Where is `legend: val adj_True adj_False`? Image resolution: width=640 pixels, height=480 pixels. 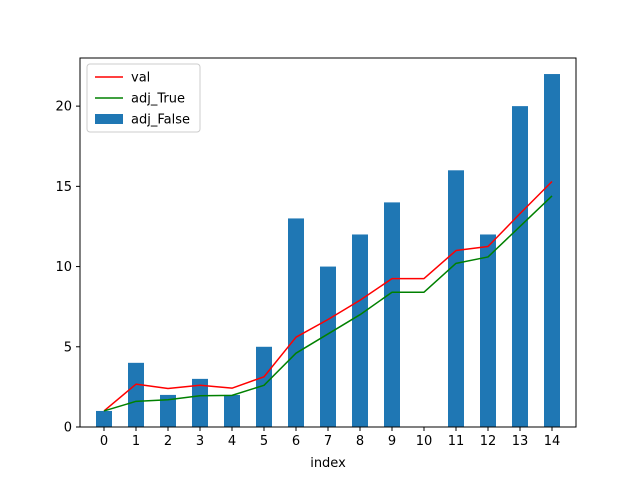 legend: val adj_True adj_False is located at coordinates (143, 98).